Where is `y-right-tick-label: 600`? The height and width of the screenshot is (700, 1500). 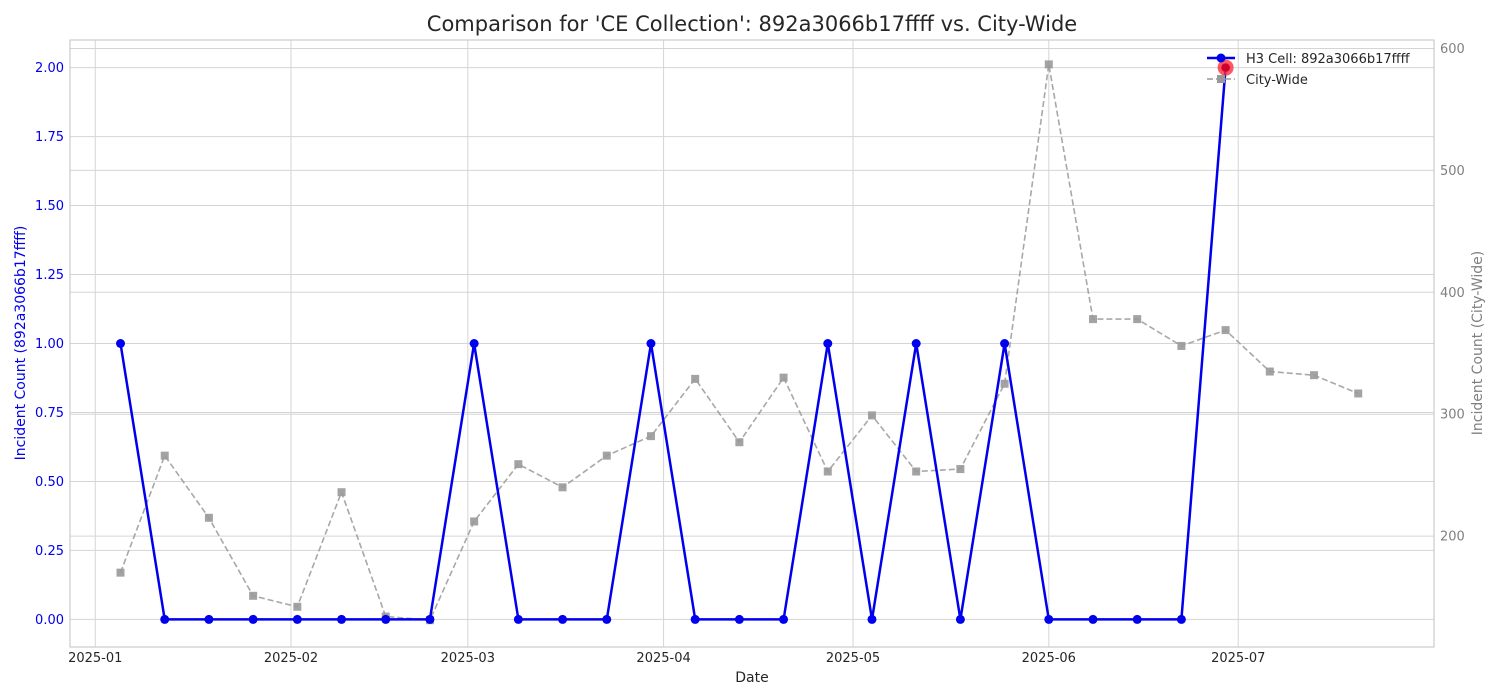
y-right-tick-label: 600 is located at coordinates (1452, 49).